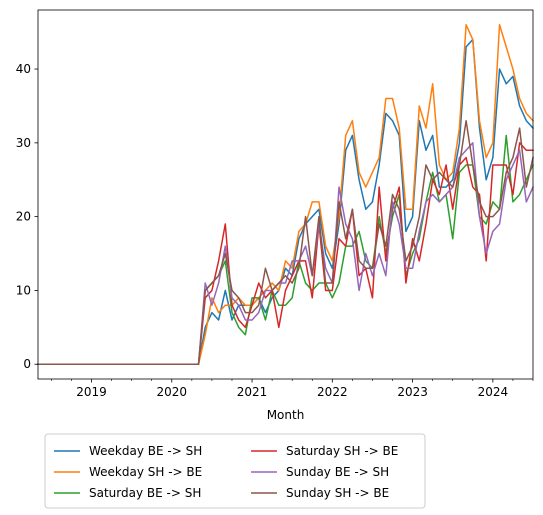 The height and width of the screenshot is (515, 543). I want to click on y-tick-label: 10, so click(23, 290).